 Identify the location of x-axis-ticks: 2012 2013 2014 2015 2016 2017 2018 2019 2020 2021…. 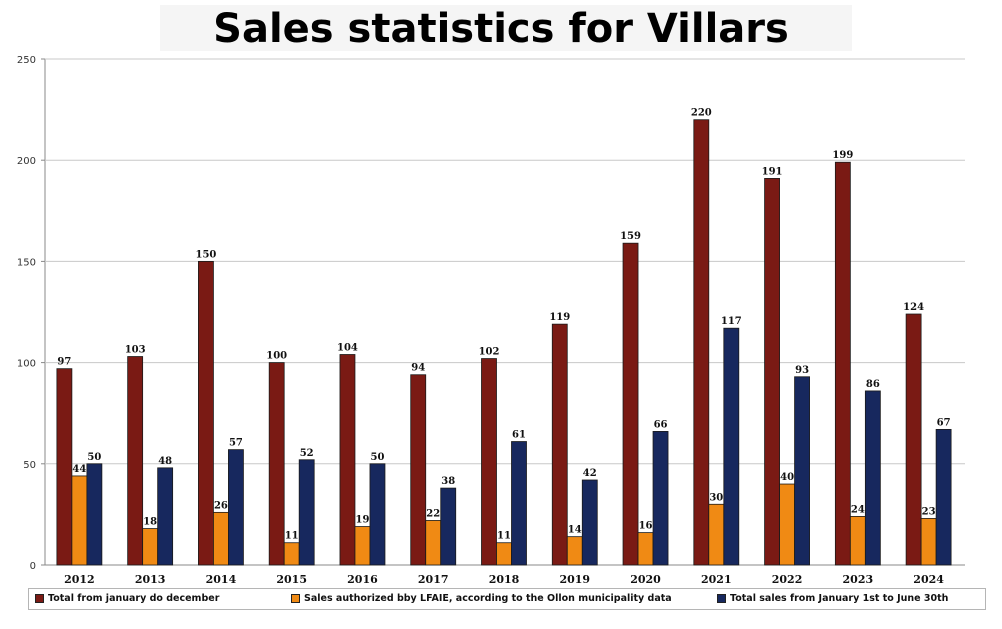
(504, 579).